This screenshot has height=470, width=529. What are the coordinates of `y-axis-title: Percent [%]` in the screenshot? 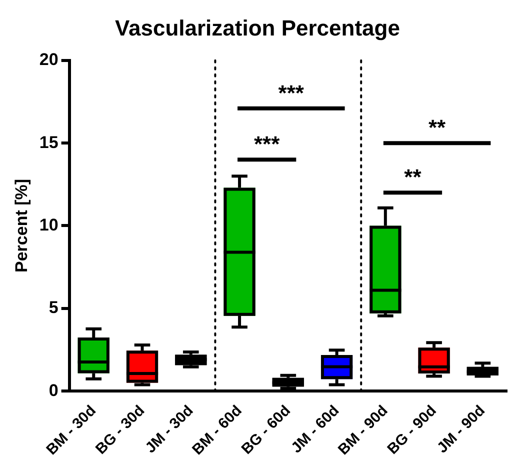 It's located at (21, 225).